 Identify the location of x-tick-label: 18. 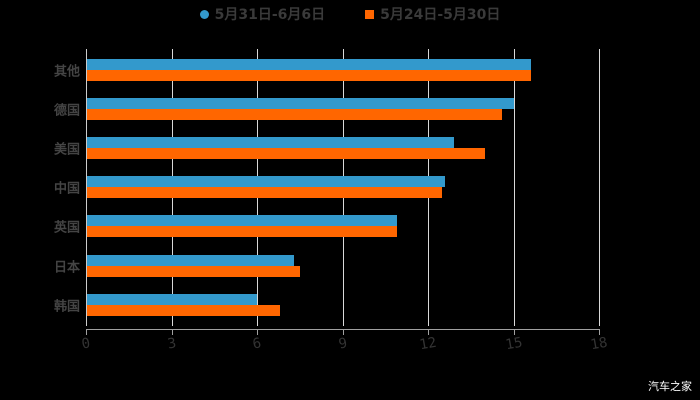
(599, 344).